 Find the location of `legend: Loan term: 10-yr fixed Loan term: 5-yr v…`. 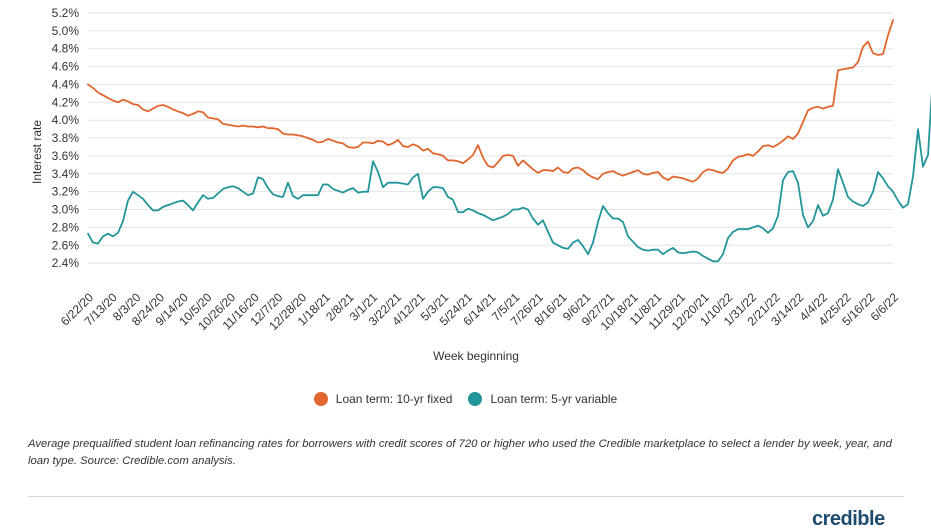

legend: Loan term: 10-yr fixed Loan term: 5-yr v… is located at coordinates (465, 399).